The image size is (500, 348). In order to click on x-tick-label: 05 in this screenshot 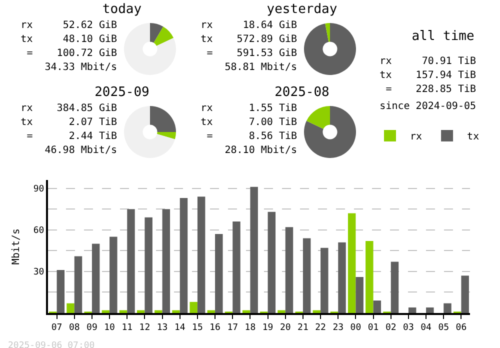, I will do `click(444, 327)`.